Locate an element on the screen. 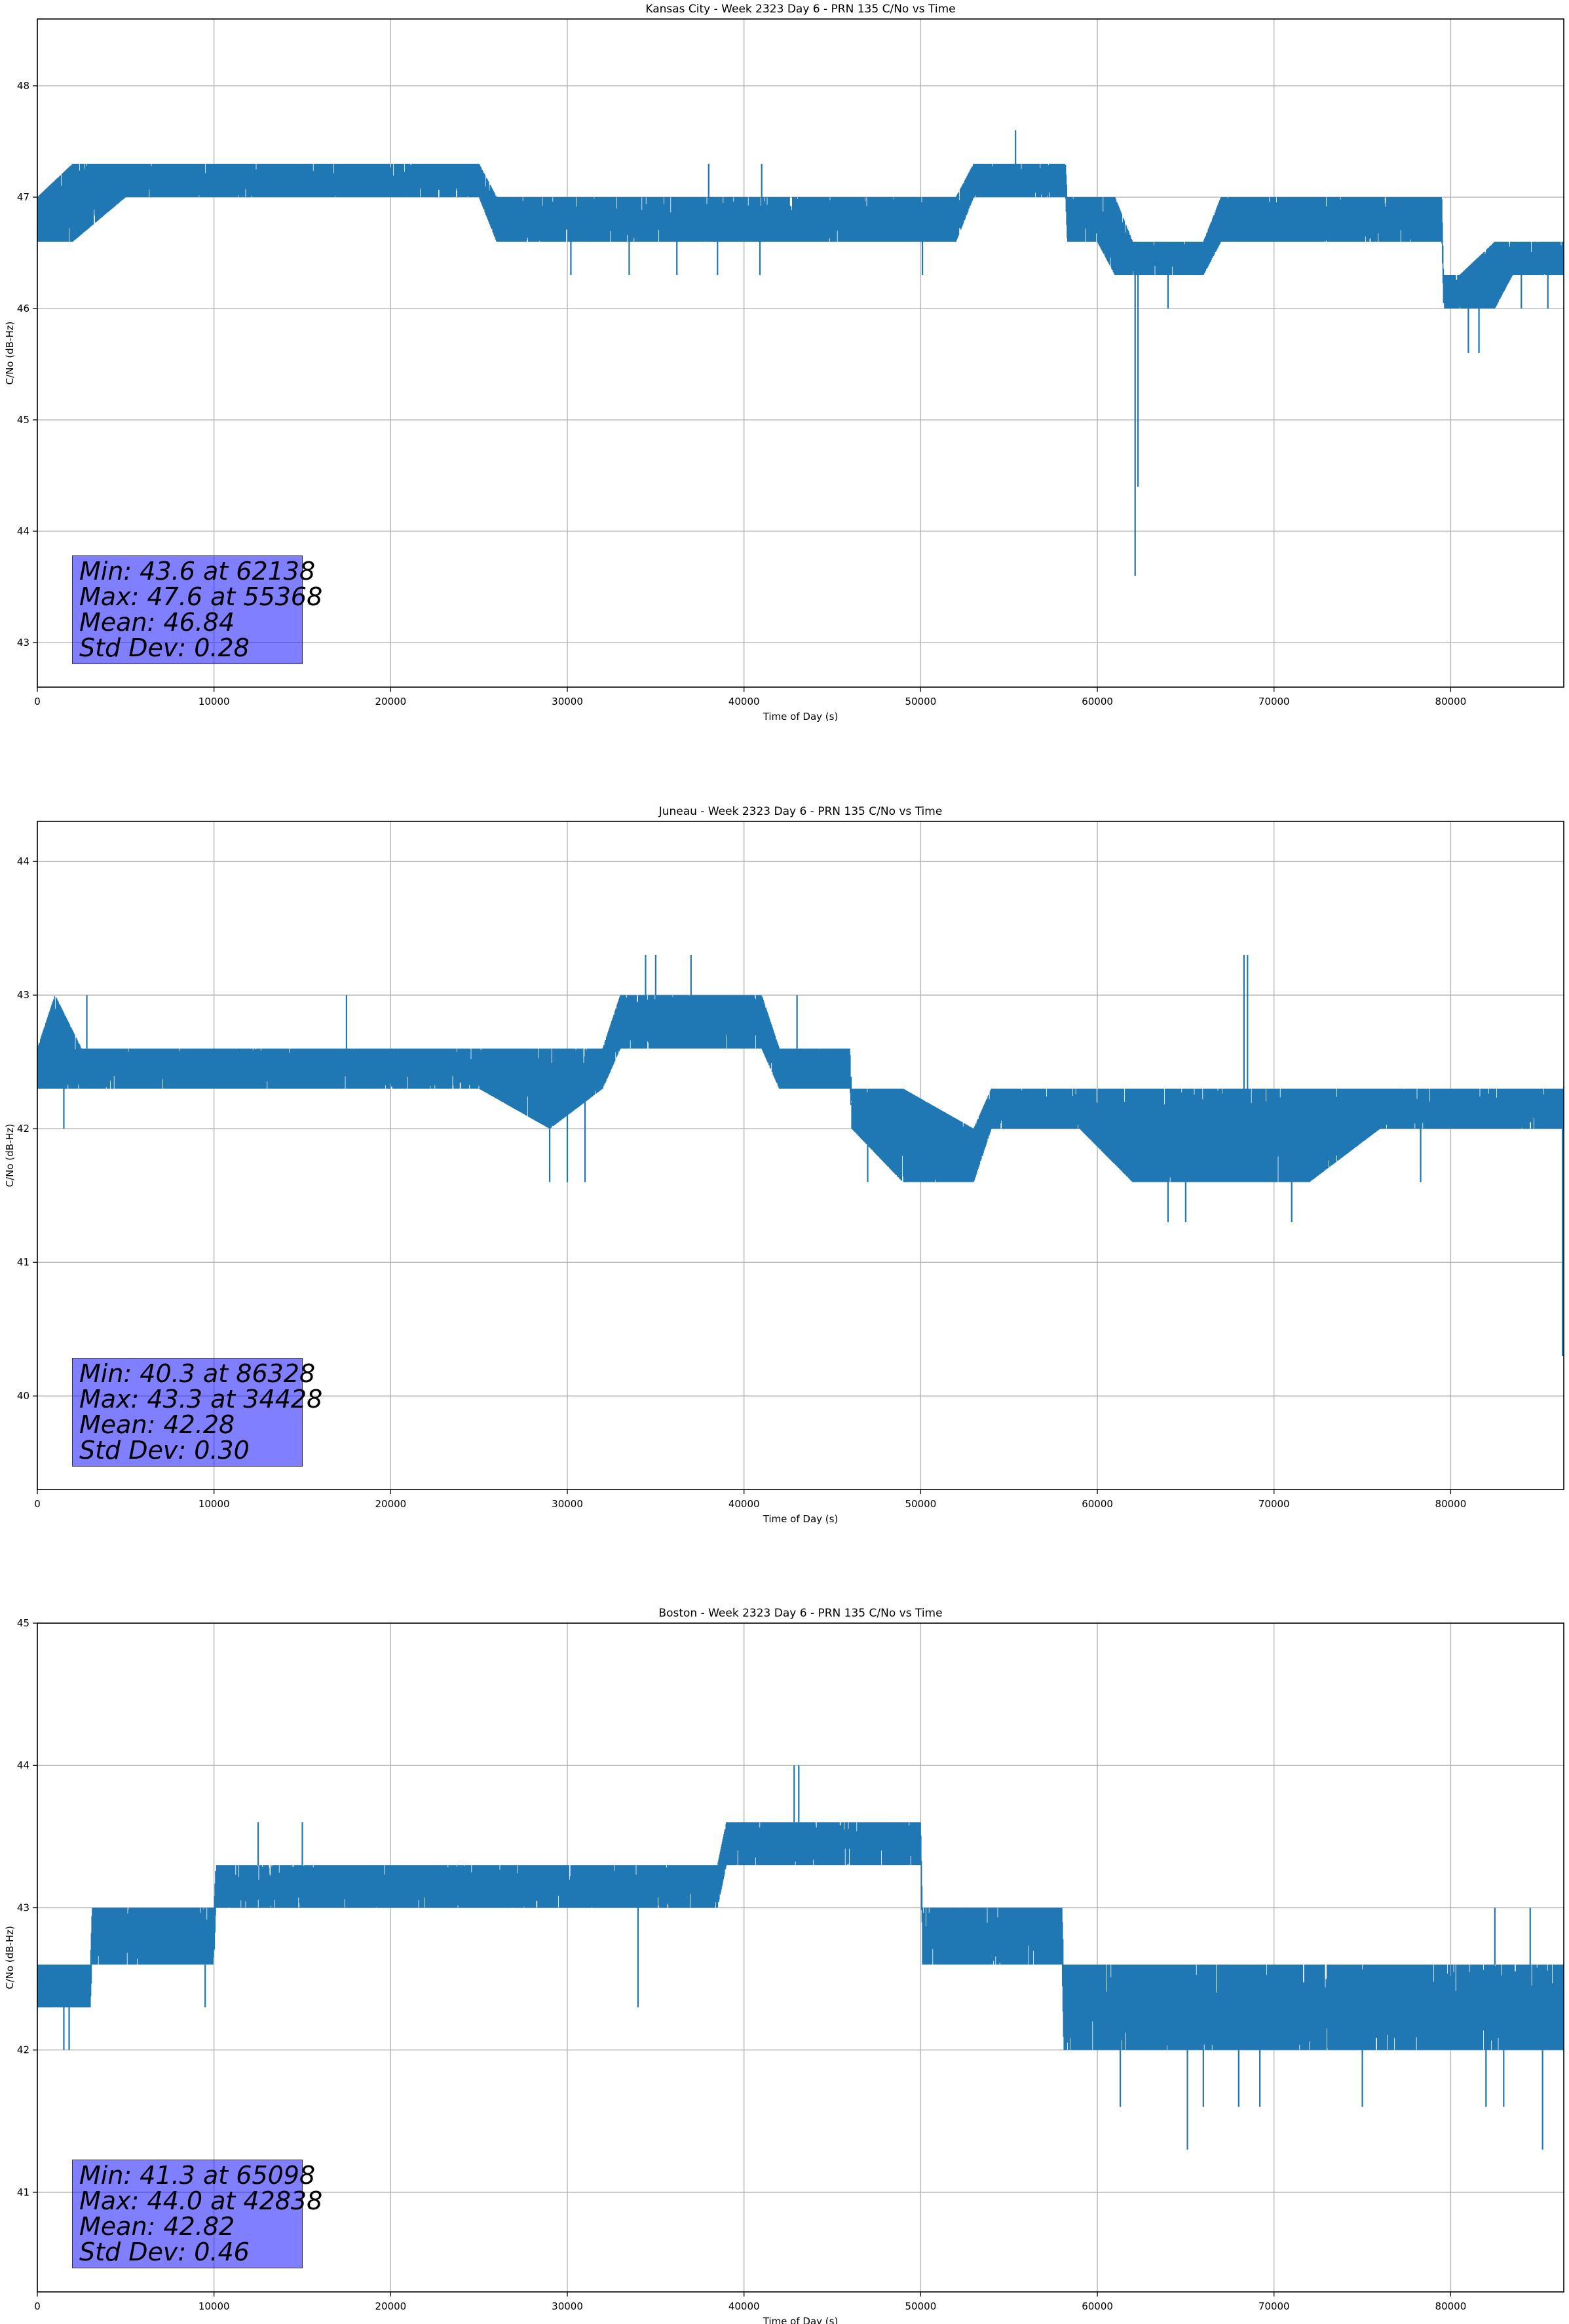 The height and width of the screenshot is (2324, 1569). stats-std-dev: Std Dev: 0.28 is located at coordinates (164, 647).